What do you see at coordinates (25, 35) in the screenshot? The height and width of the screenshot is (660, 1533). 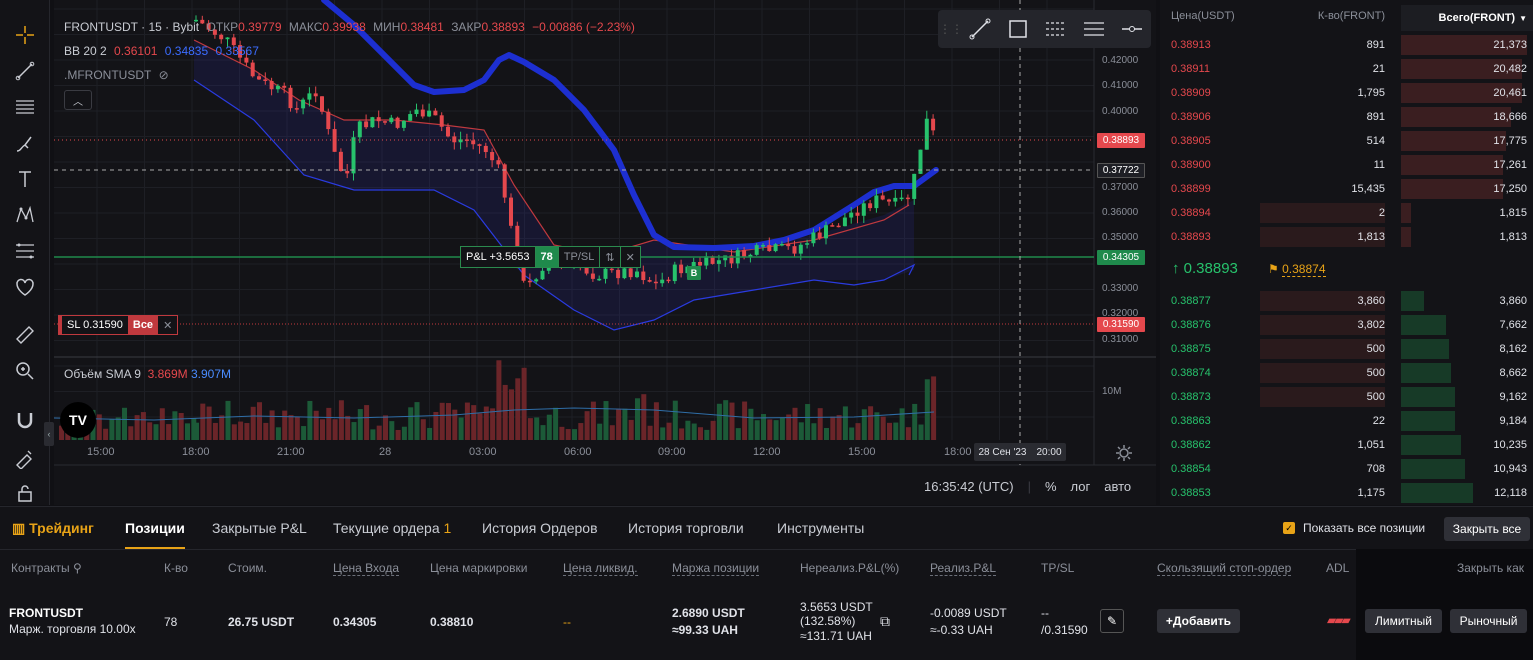 I see `crosshair-icon` at bounding box center [25, 35].